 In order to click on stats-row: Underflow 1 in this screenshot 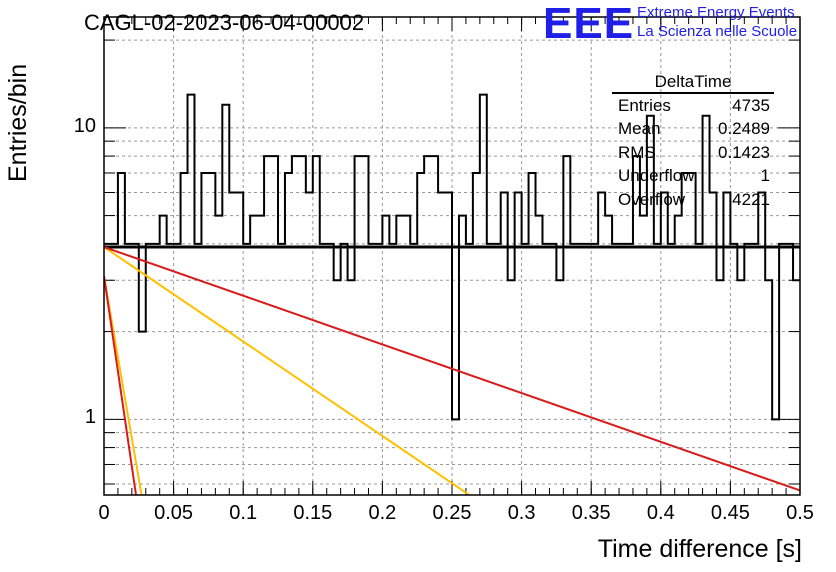, I will do `click(693, 175)`.